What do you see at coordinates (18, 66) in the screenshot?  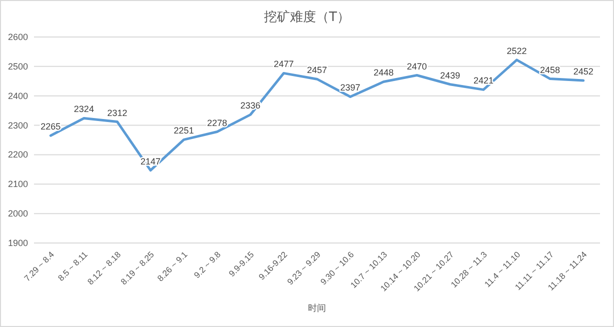 I see `y-tick-label: 2500` at bounding box center [18, 66].